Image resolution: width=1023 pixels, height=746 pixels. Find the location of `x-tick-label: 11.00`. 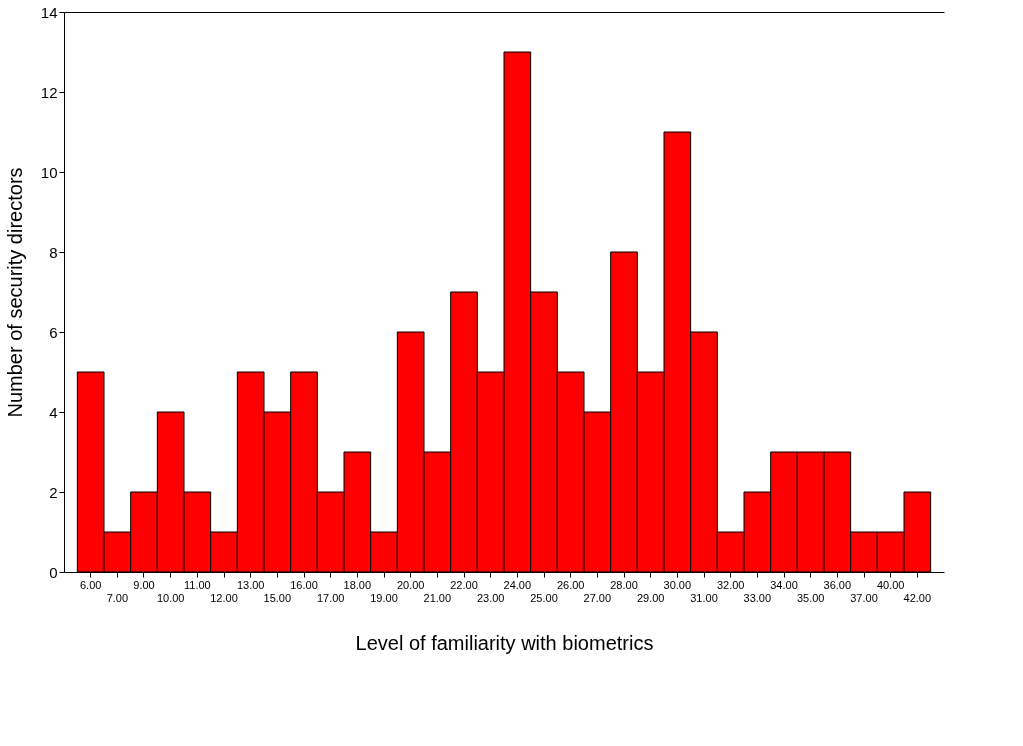

x-tick-label: 11.00 is located at coordinates (197, 584).